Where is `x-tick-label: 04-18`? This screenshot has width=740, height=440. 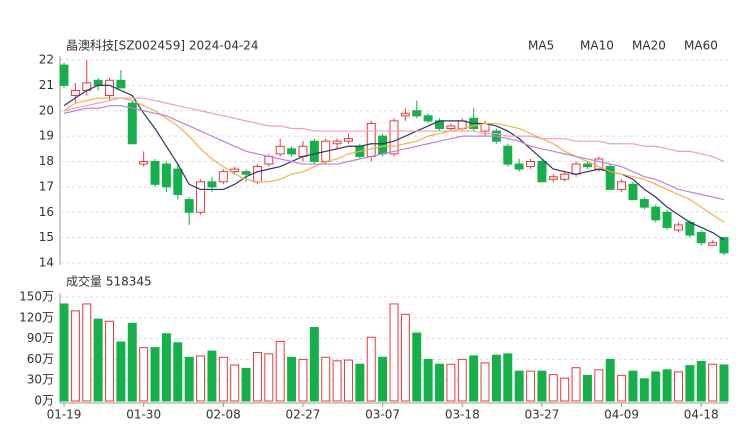 x-tick-label: 04-18 is located at coordinates (701, 415).